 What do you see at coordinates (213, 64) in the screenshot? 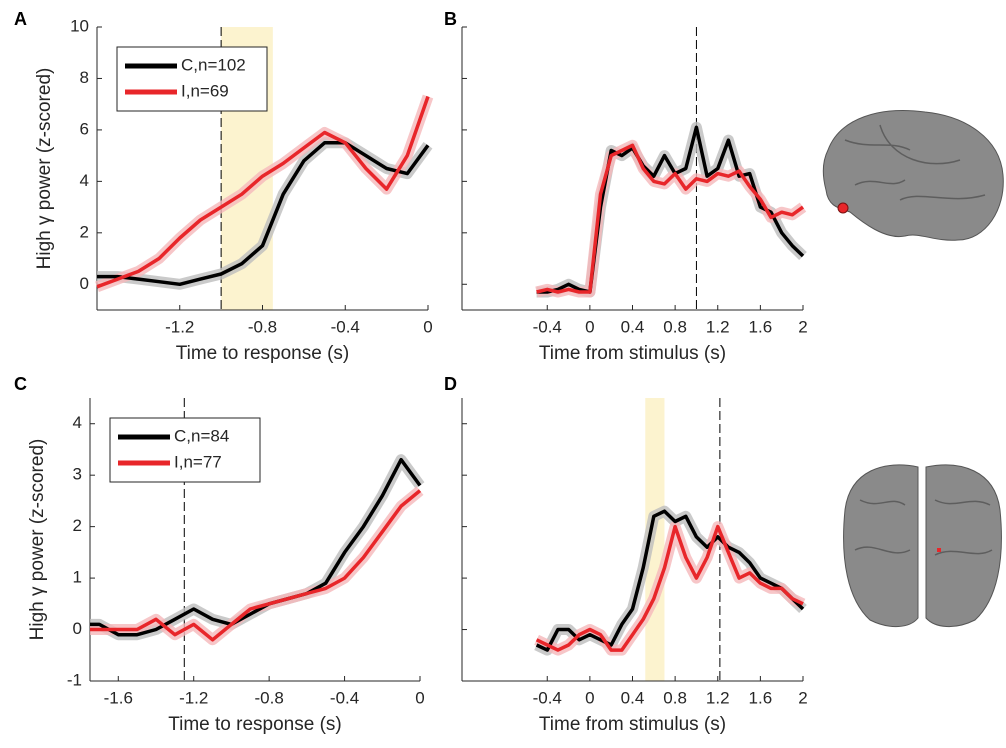
I see `legend-label: C,n=102` at bounding box center [213, 64].